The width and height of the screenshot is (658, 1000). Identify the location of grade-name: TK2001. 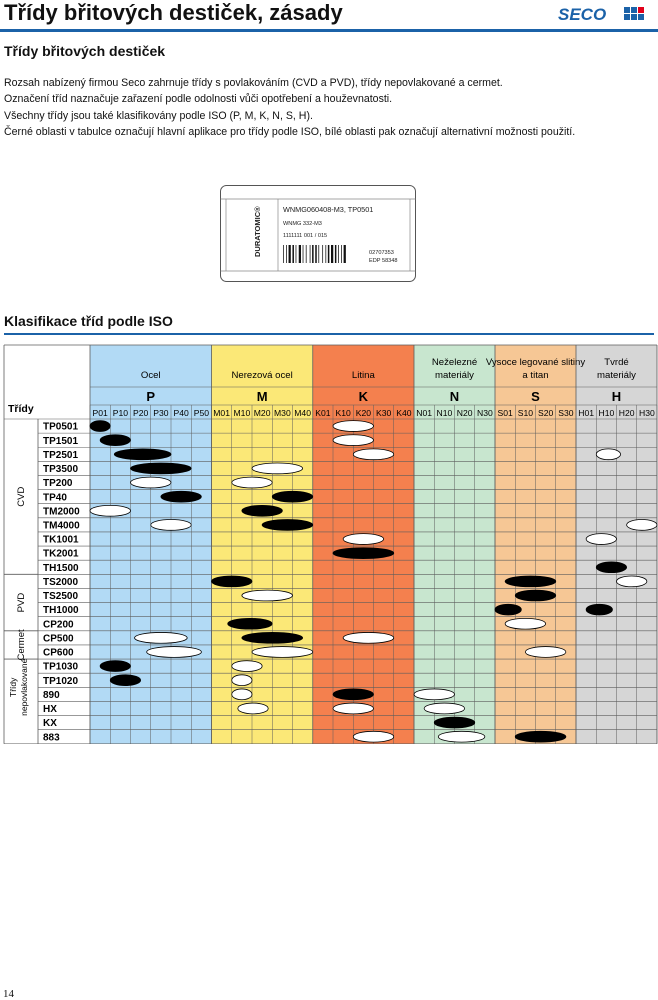
(61, 554).